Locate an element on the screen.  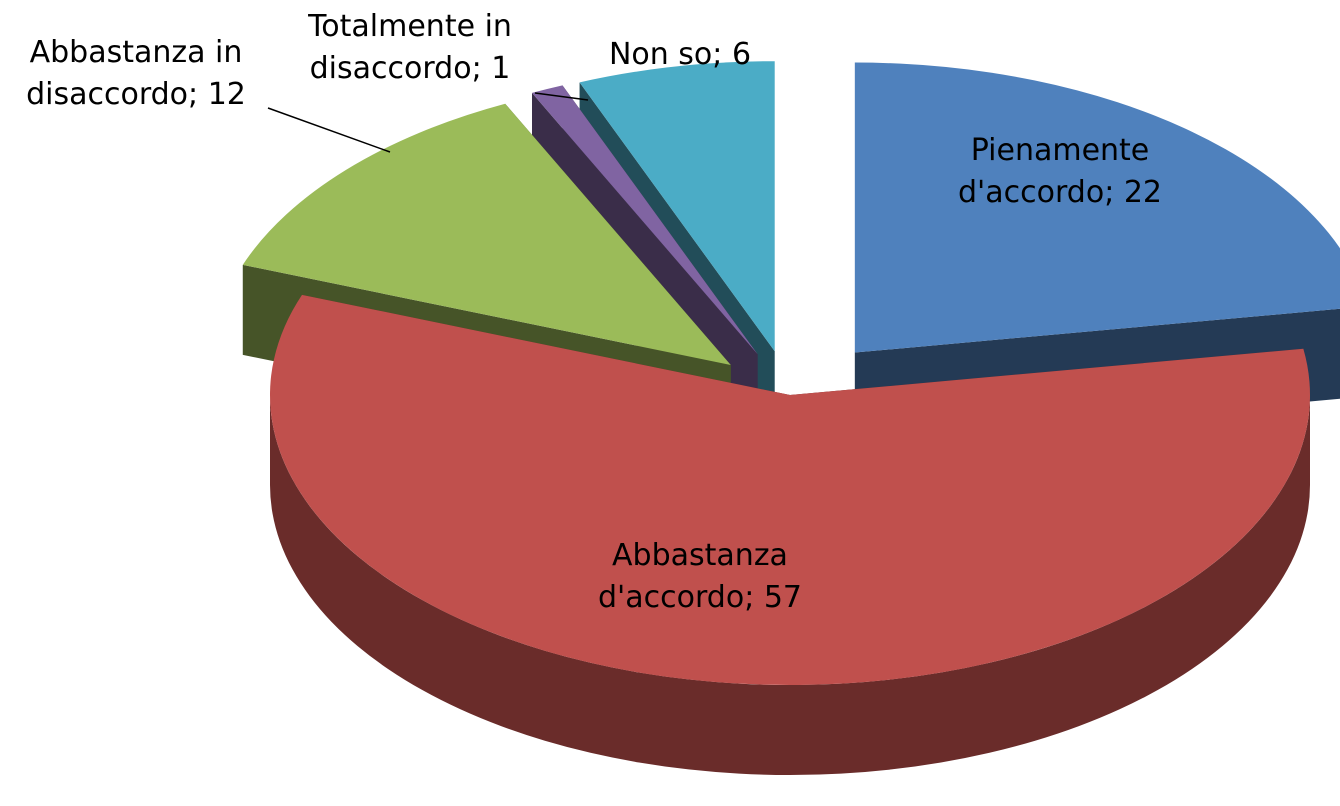
label-value: 1 is located at coordinates (501, 68).